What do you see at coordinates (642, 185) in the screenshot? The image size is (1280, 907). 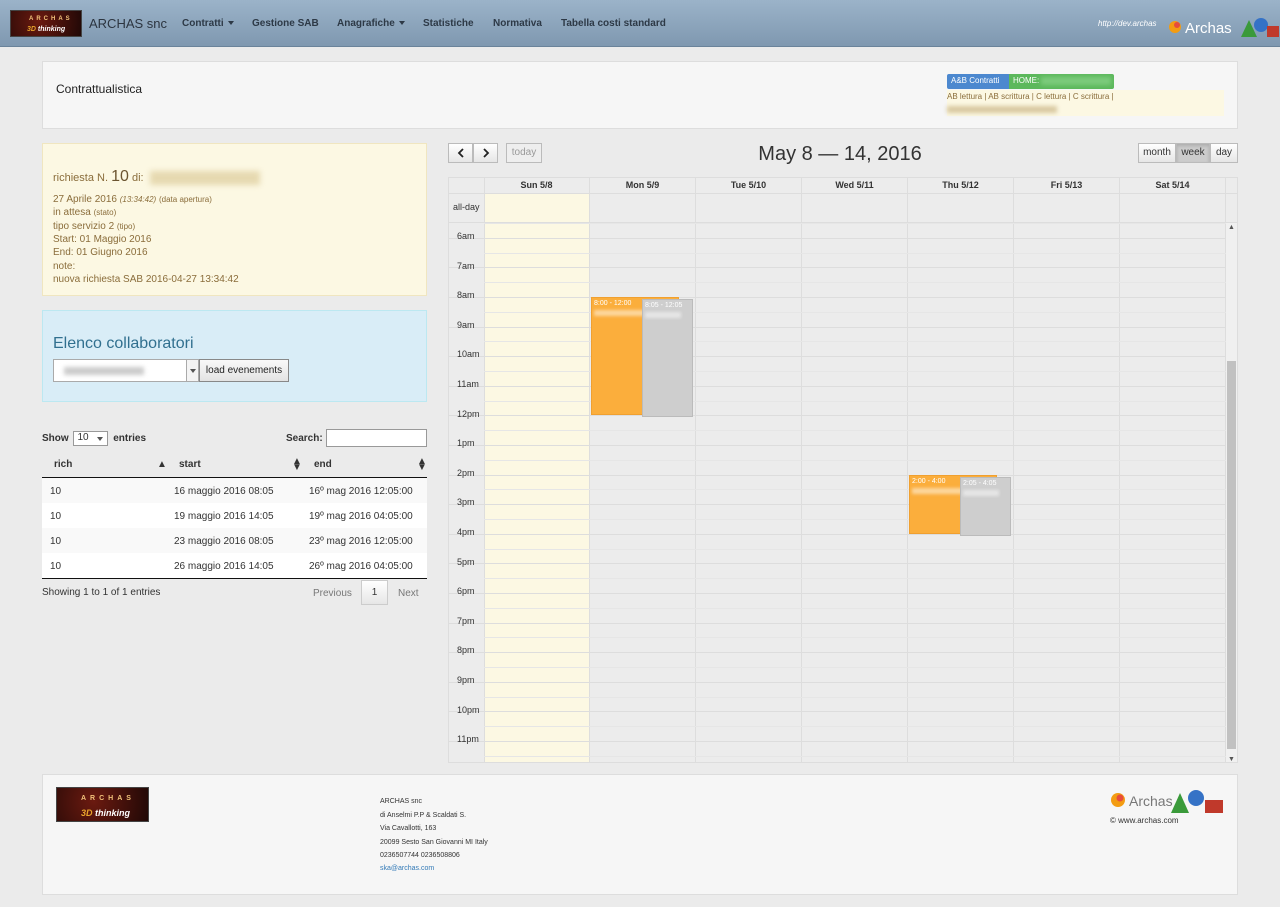 I see `day-header: Mon 5/9` at bounding box center [642, 185].